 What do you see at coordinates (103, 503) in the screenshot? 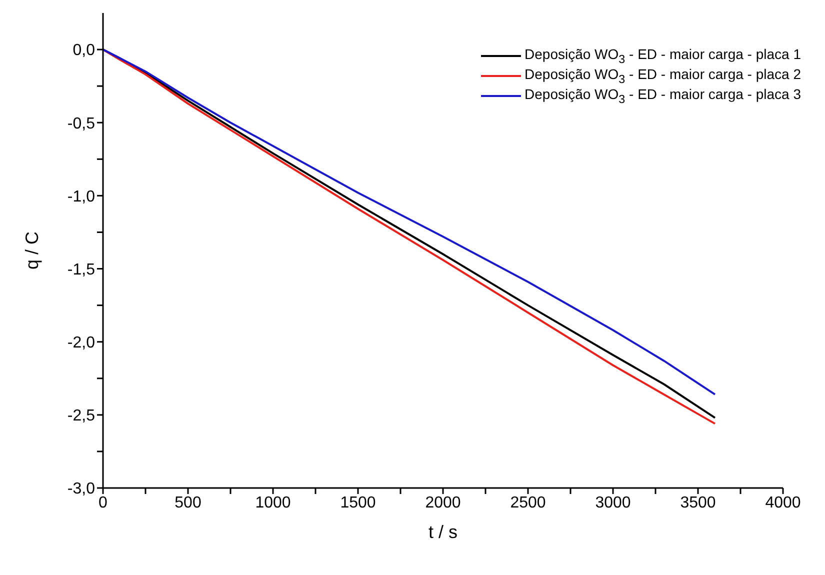
I see `x-tick-label: 0` at bounding box center [103, 503].